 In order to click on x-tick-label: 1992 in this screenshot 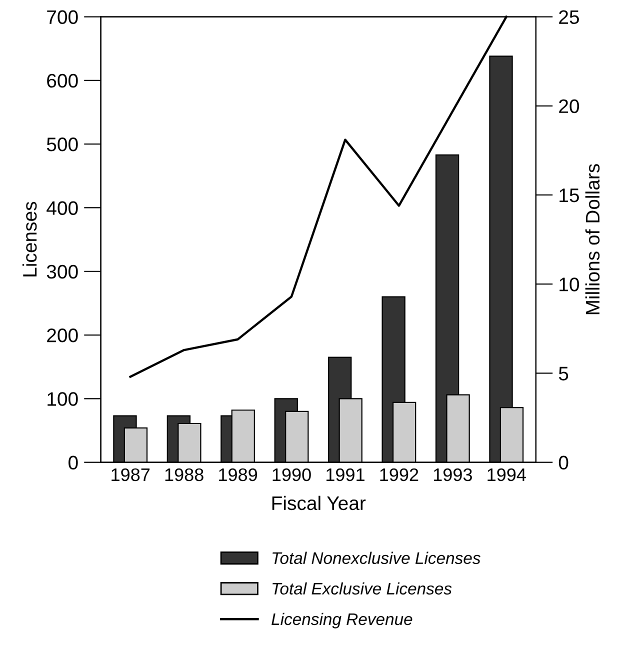, I will do `click(399, 475)`.